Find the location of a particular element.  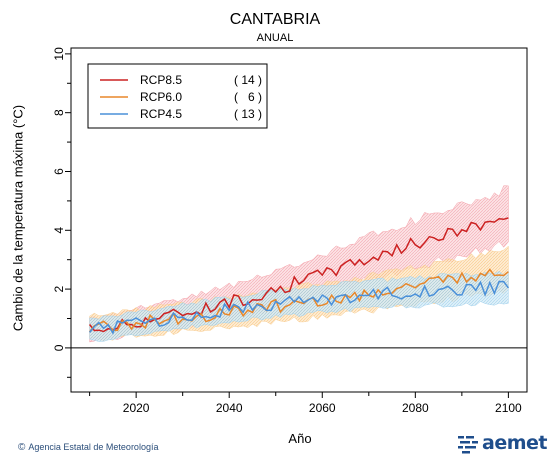

x-tick-label: 2060 is located at coordinates (322, 408).